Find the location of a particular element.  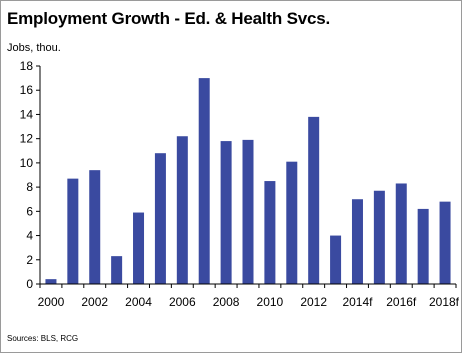

y-tick-label: 16 is located at coordinates (27, 90).